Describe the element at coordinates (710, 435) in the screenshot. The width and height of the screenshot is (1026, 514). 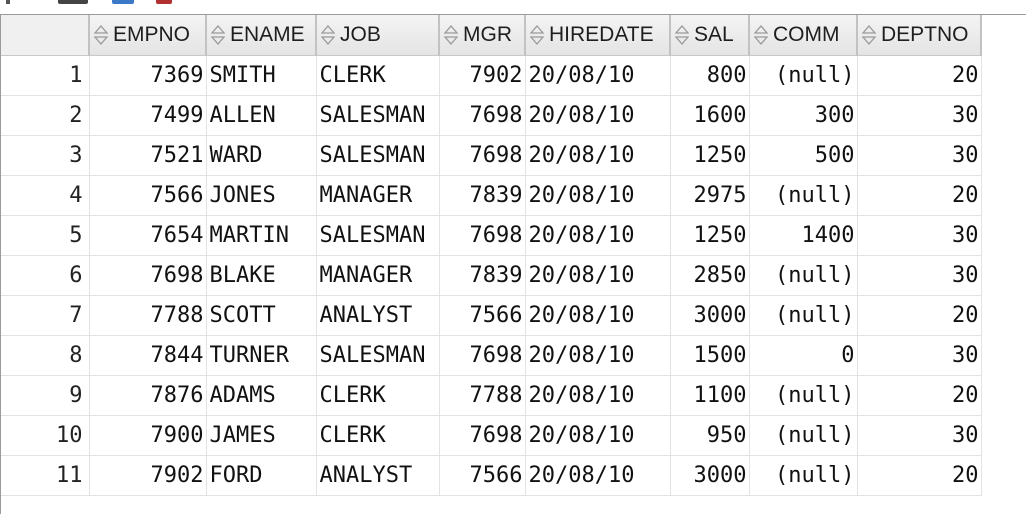
I see `cell-sal: 950` at that location.